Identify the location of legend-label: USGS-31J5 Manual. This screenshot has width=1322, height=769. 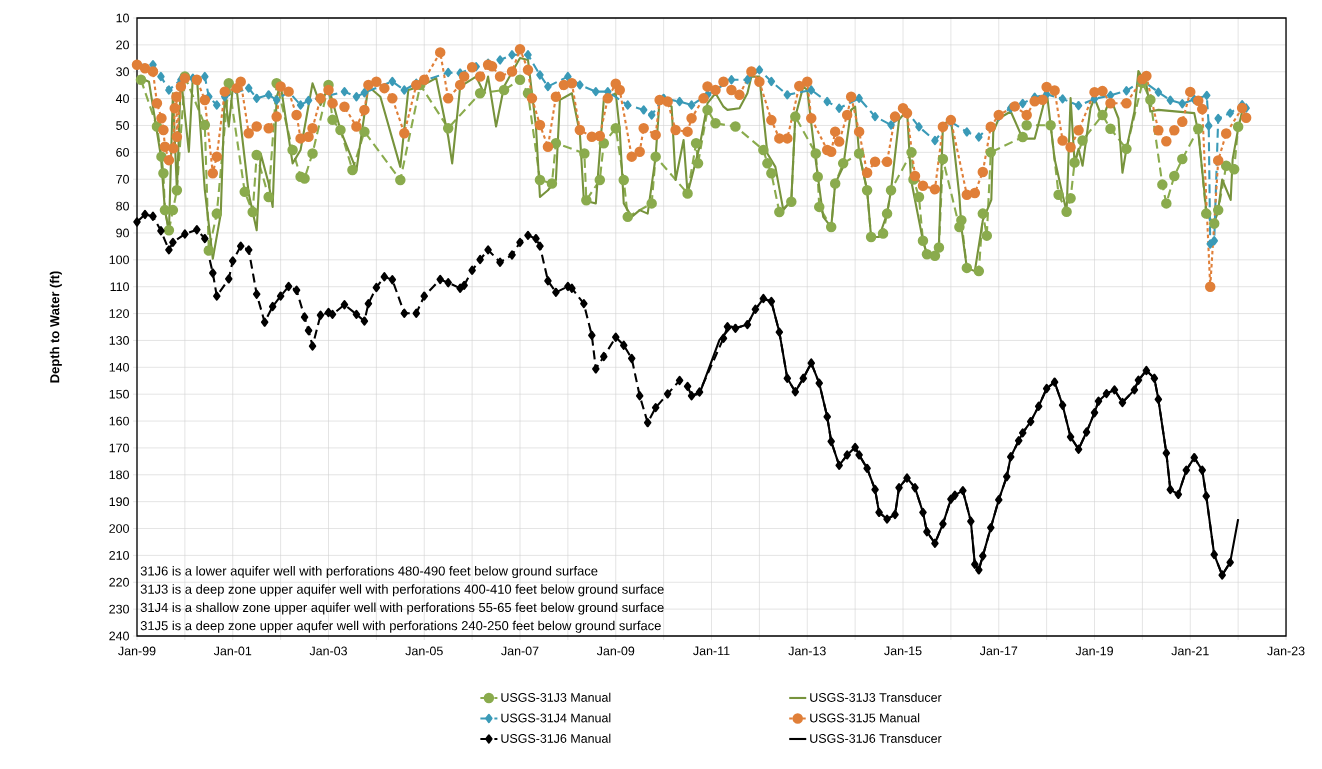
(865, 718).